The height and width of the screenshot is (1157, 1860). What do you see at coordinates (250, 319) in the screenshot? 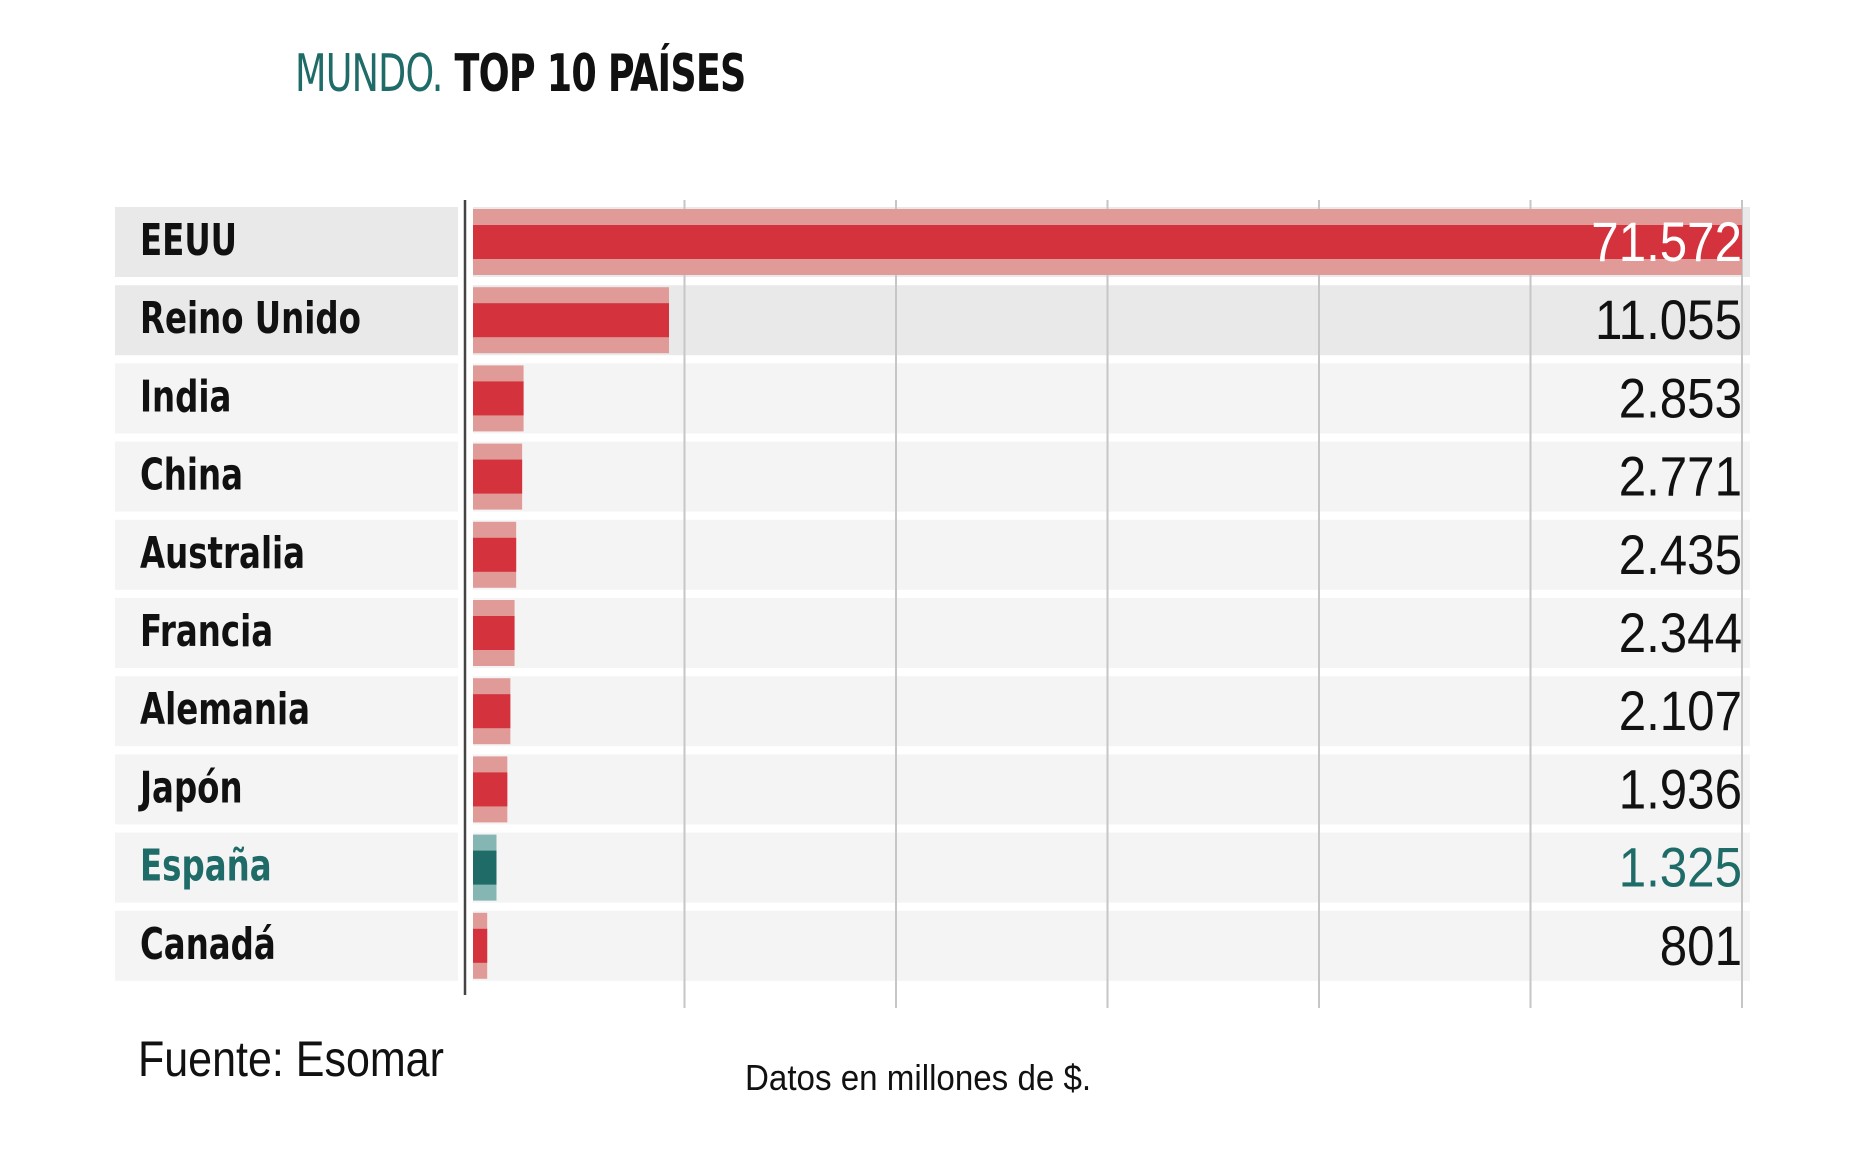
I see `category-label: Reino Unido` at bounding box center [250, 319].